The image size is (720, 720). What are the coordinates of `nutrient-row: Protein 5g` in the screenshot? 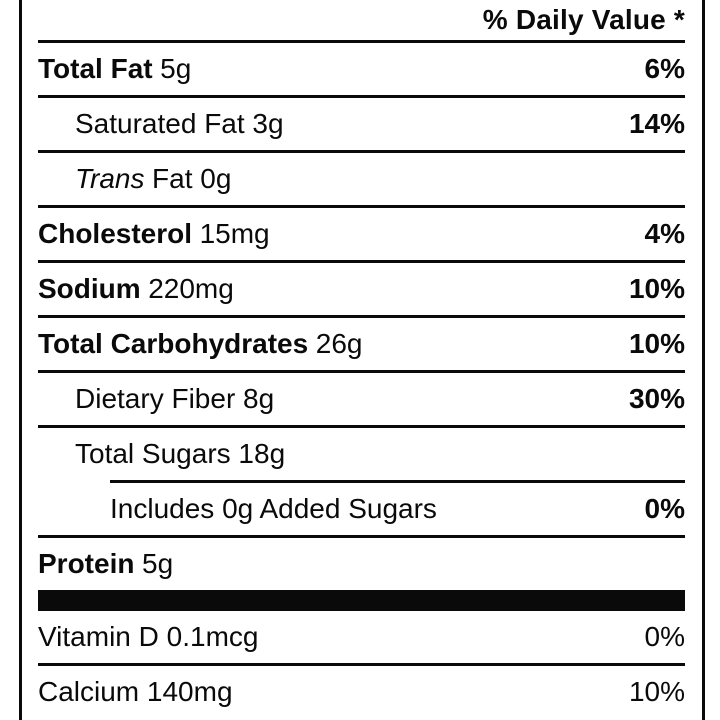 It's located at (361, 564).